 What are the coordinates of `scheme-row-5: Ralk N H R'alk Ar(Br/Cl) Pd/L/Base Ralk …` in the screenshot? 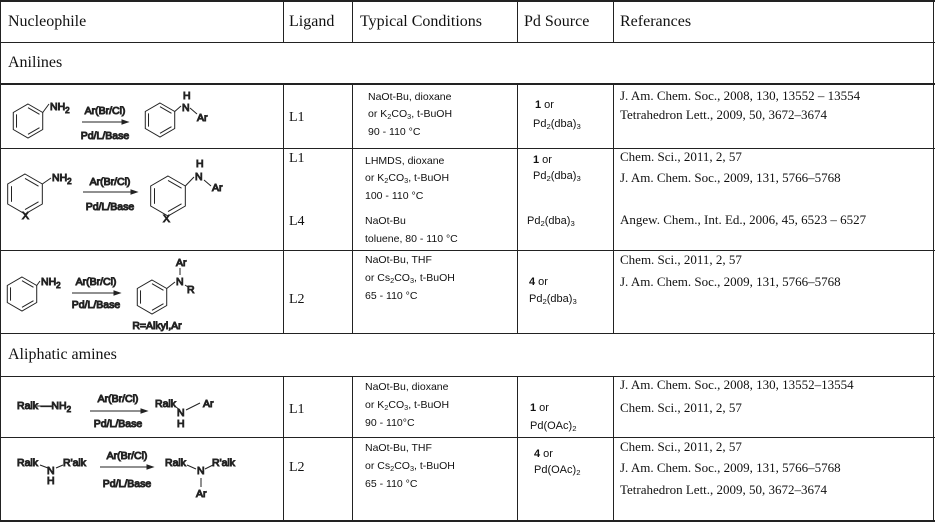 It's located at (127, 475).